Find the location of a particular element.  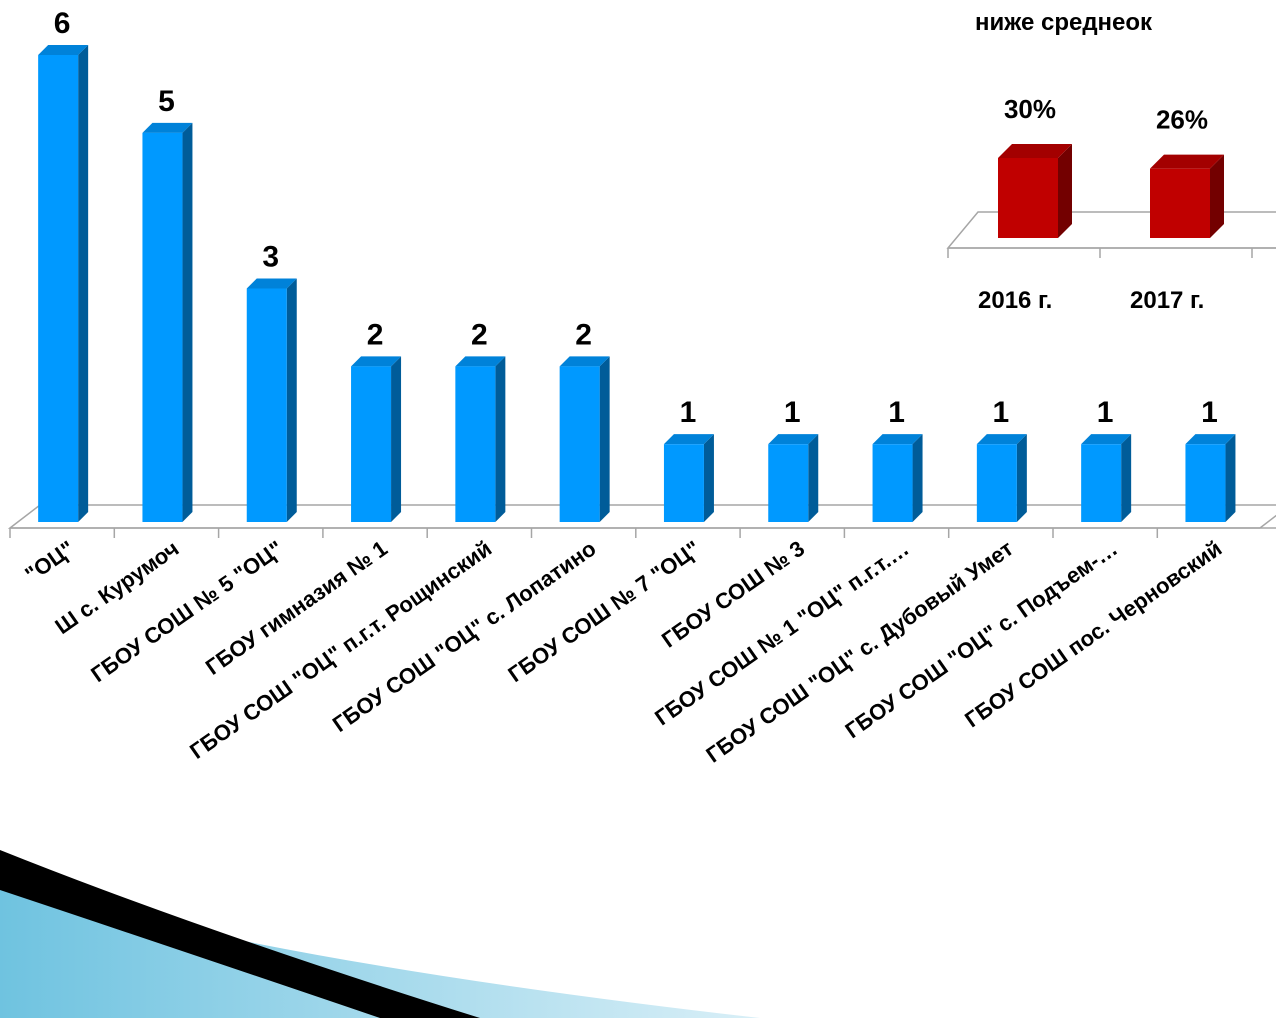

decor-swoosh is located at coordinates (380, 949).